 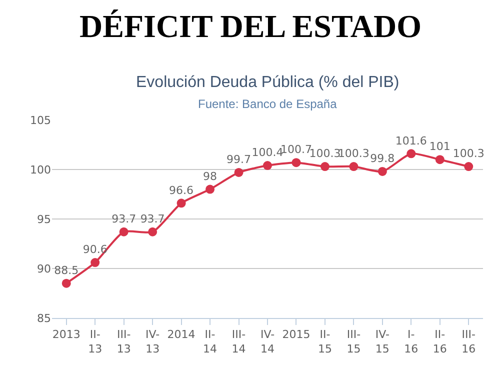 I want to click on y-tick-label: 95, so click(x=44, y=219).